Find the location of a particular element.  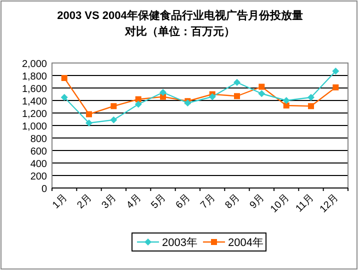

x-tick-label: 7月 is located at coordinates (208, 202).